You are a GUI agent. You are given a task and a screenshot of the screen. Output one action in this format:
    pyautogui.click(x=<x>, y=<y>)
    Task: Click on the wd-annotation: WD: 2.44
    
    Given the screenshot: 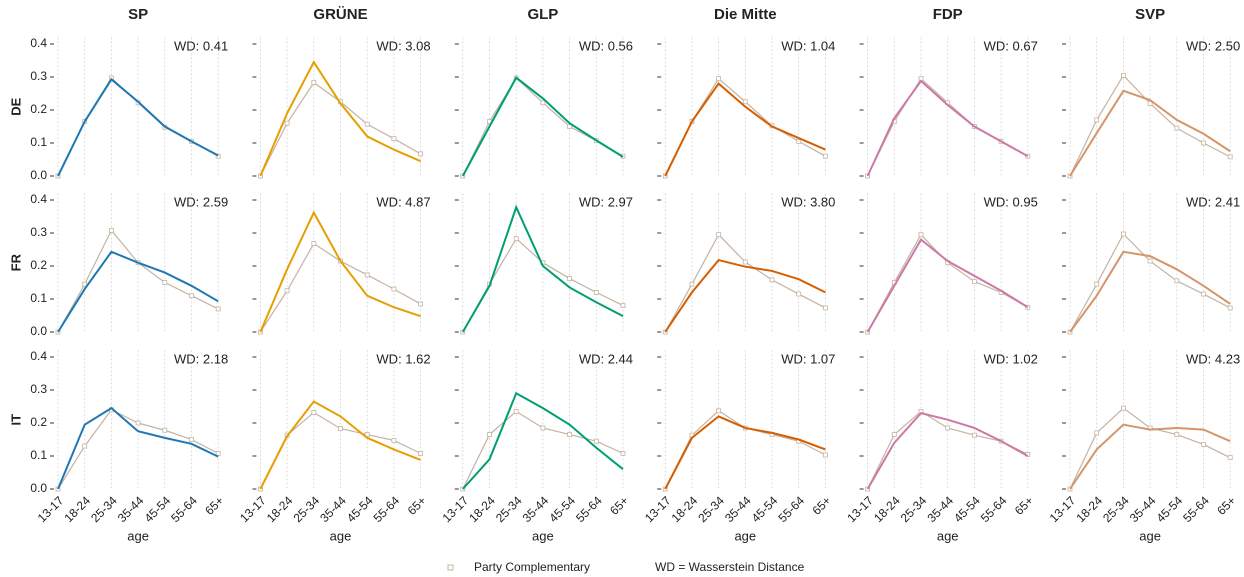 What is the action you would take?
    pyautogui.click(x=606, y=359)
    